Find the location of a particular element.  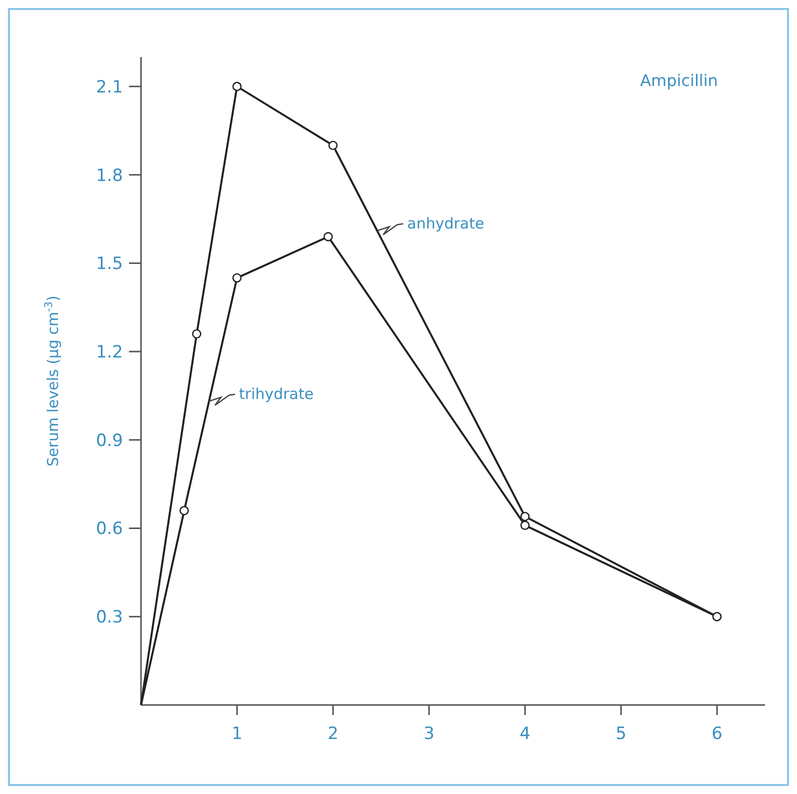

text: Ampicillin is located at coordinates (679, 80).